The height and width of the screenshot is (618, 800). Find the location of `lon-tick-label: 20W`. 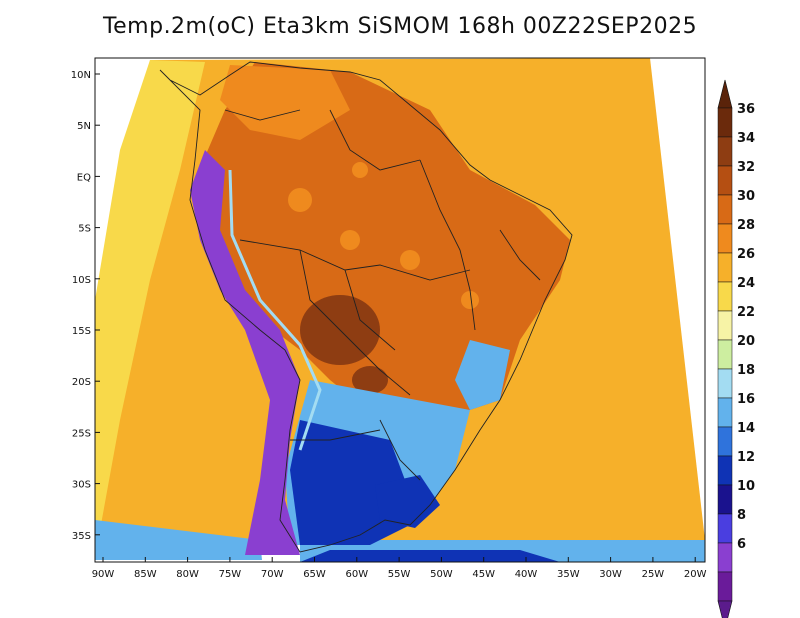

lon-tick-label: 20W is located at coordinates (695, 574).